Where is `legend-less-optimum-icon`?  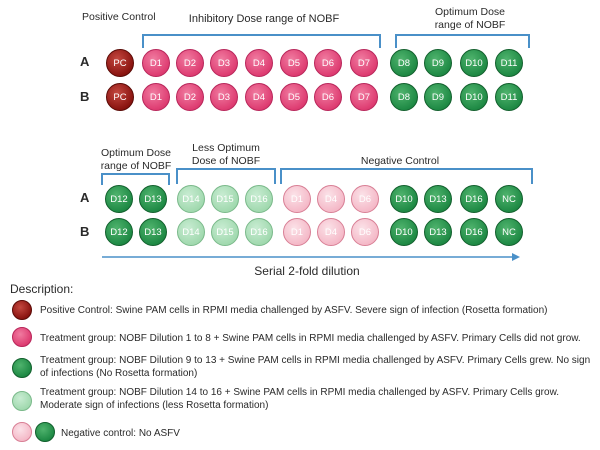 legend-less-optimum-icon is located at coordinates (22, 401).